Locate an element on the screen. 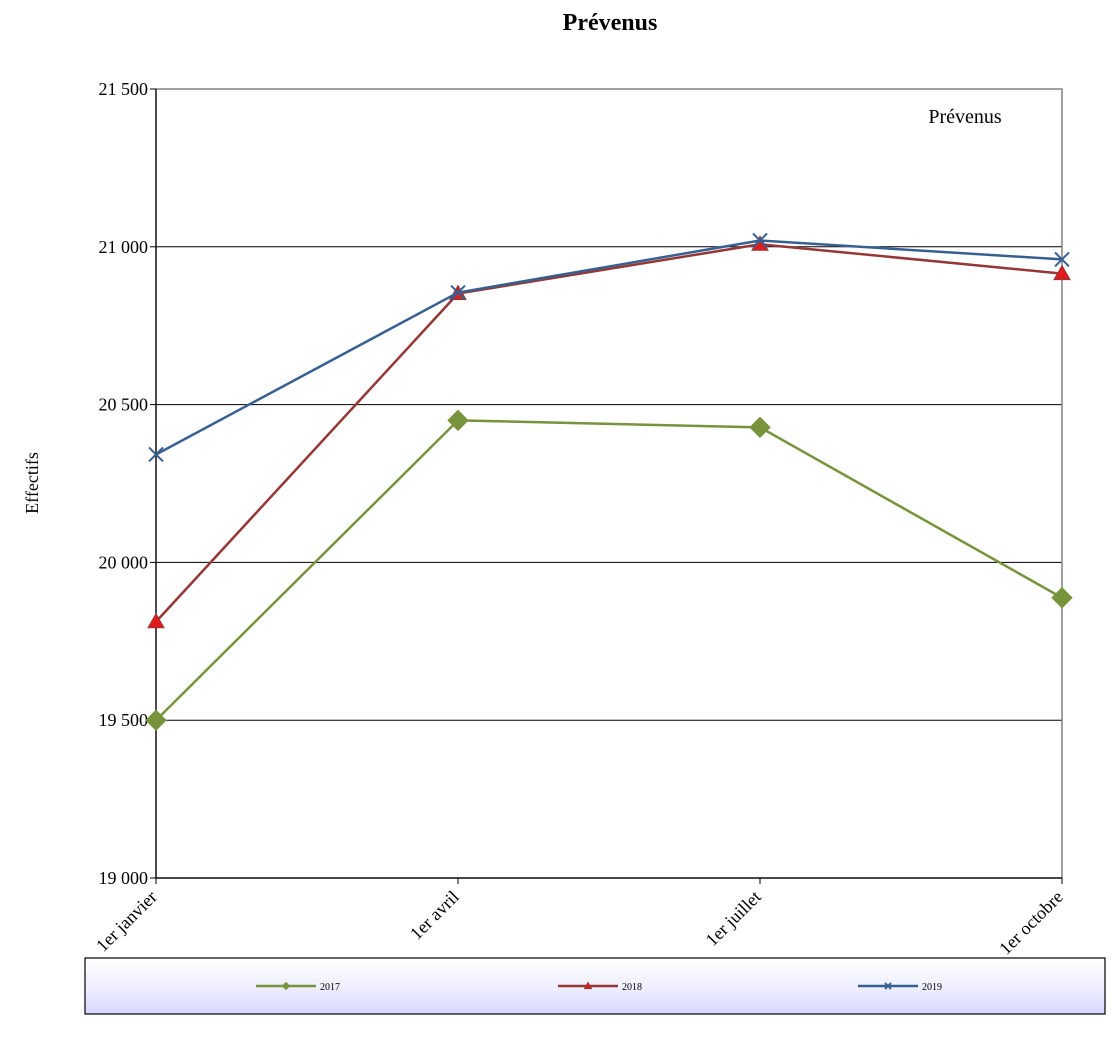 This screenshot has height=1052, width=1113. legend: 2017 2018 2019 is located at coordinates (595, 986).